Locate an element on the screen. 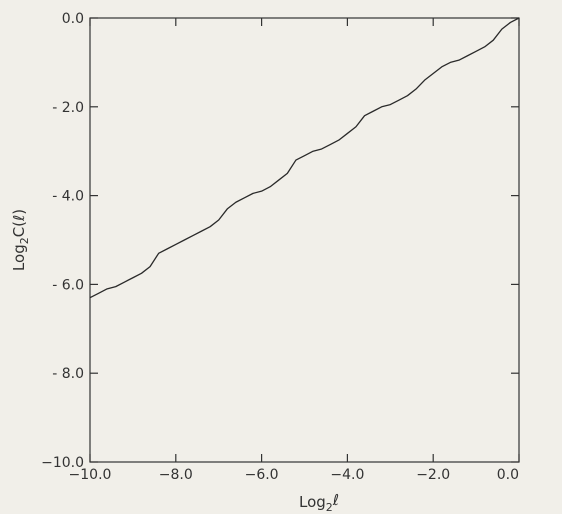 The height and width of the screenshot is (514, 562). x-axis-title: Log2ℓ is located at coordinates (319, 502).